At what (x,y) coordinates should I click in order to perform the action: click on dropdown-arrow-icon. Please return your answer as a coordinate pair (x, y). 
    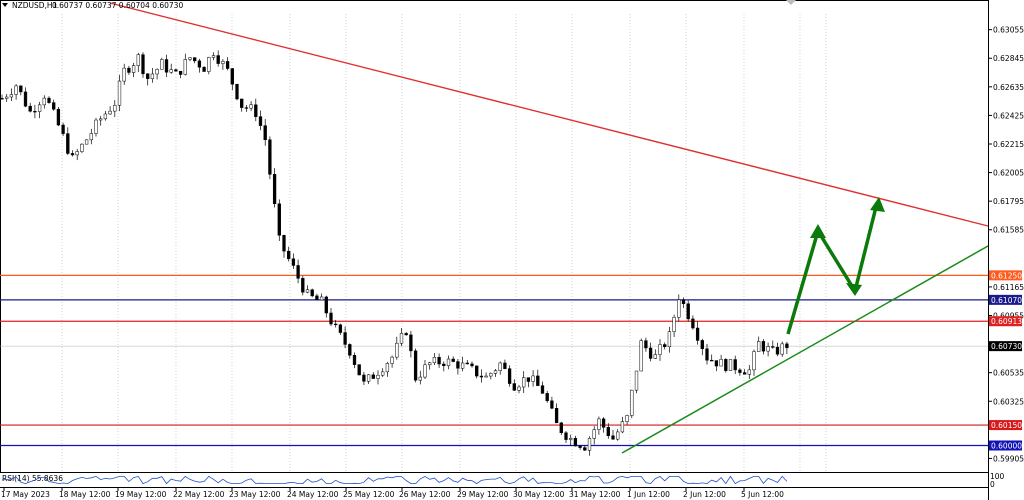
    Looking at the image, I should click on (5, 5).